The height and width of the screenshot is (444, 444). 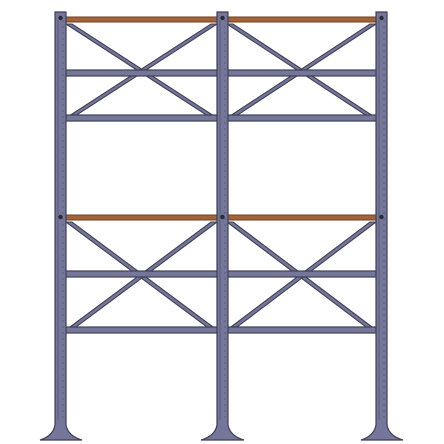 I want to click on left-column, so click(x=61, y=226).